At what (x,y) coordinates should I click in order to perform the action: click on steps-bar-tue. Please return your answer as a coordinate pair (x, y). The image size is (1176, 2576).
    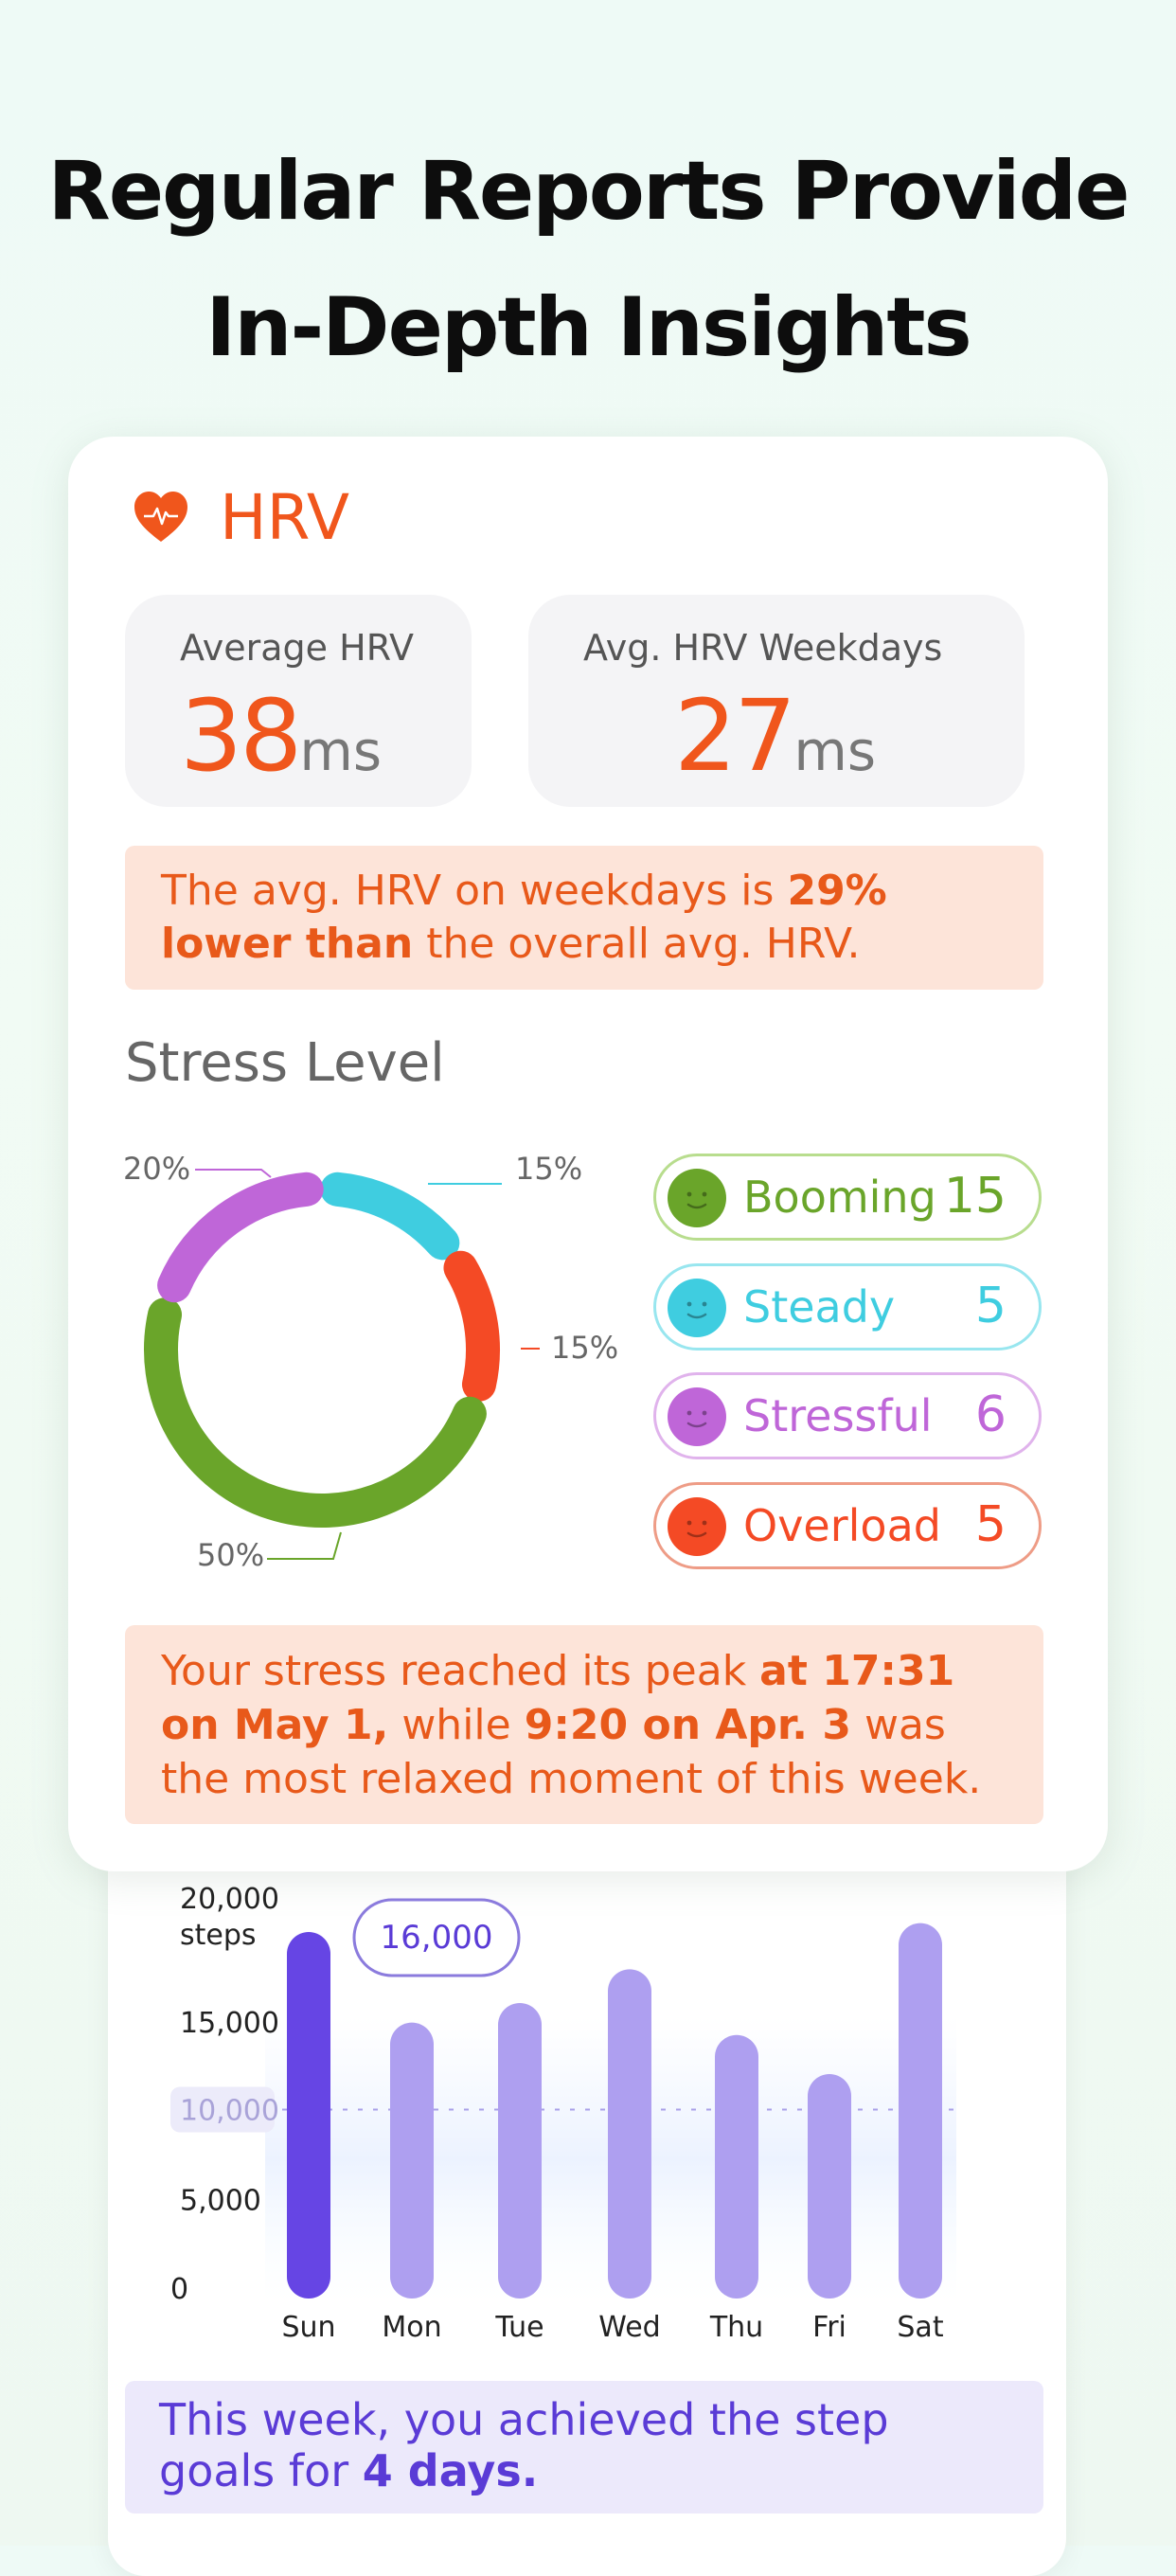
    Looking at the image, I should click on (520, 2151).